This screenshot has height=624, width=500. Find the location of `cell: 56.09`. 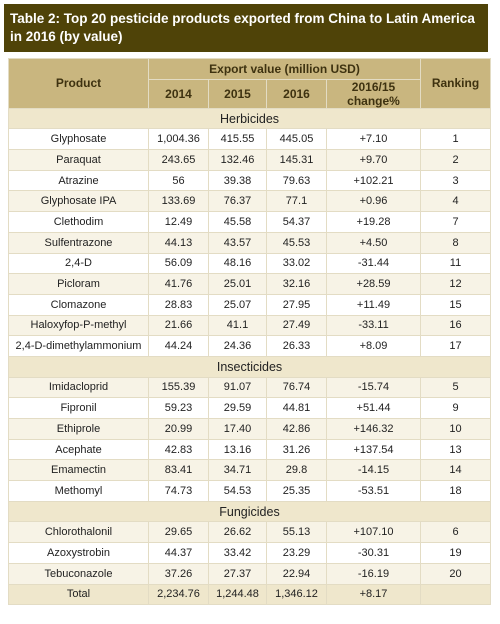

cell: 56.09 is located at coordinates (178, 263).